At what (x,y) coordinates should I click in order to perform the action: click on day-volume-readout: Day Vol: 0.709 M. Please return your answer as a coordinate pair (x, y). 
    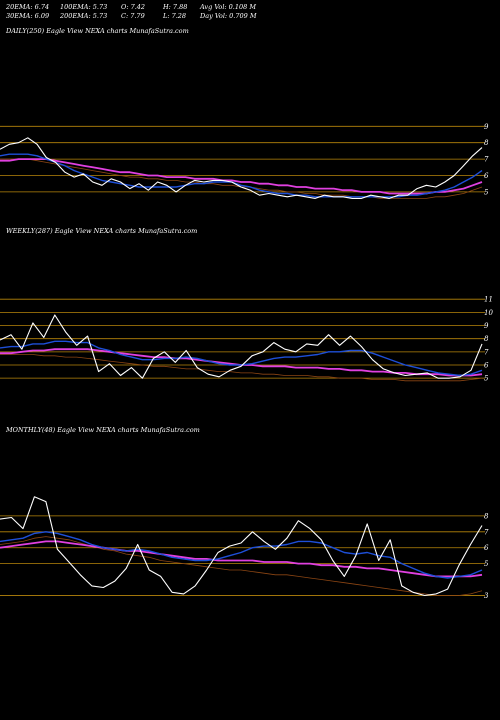
    Looking at the image, I should click on (228, 16).